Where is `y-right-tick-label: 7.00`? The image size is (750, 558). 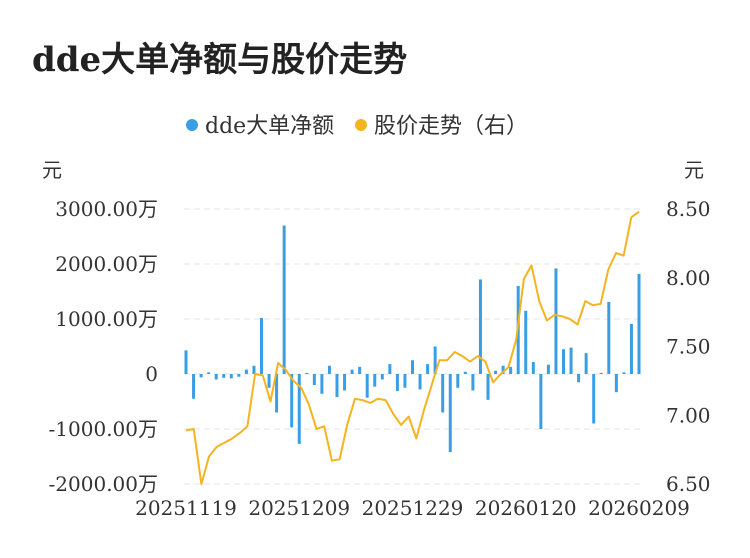 y-right-tick-label: 7.00 is located at coordinates (688, 415).